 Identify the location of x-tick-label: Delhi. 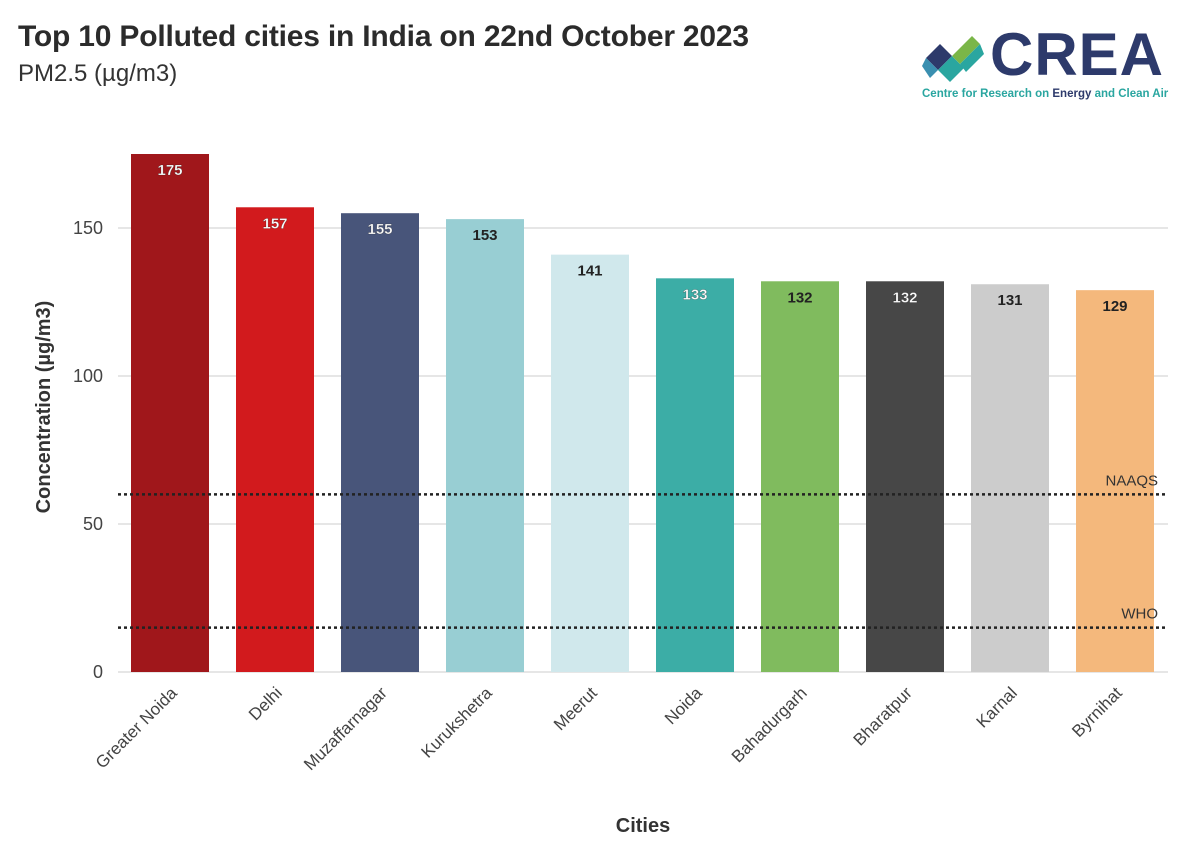
(265, 703).